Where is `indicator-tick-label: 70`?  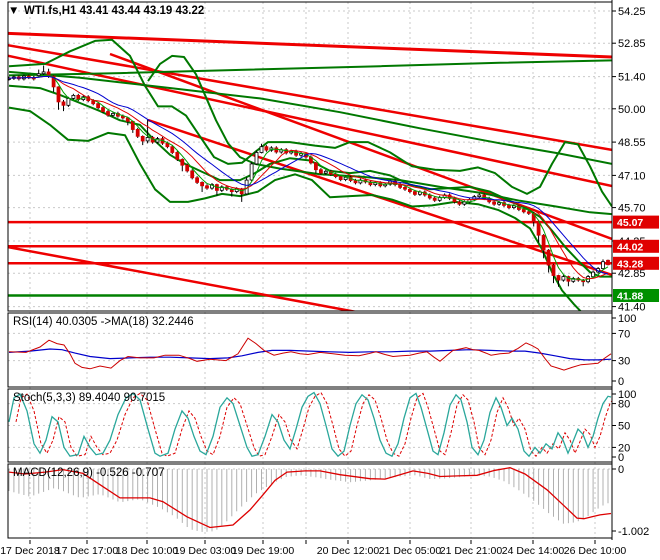
indicator-tick-label: 70 is located at coordinates (624, 334).